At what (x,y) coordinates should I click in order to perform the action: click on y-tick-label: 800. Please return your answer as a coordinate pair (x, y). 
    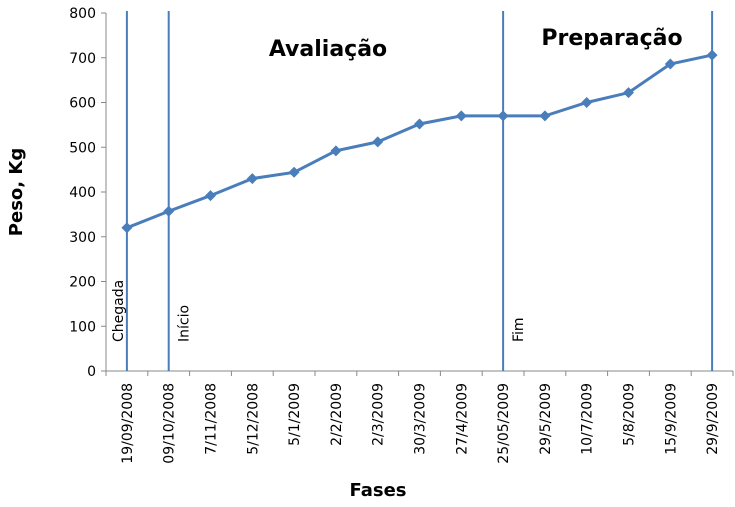
    Looking at the image, I should click on (82, 14).